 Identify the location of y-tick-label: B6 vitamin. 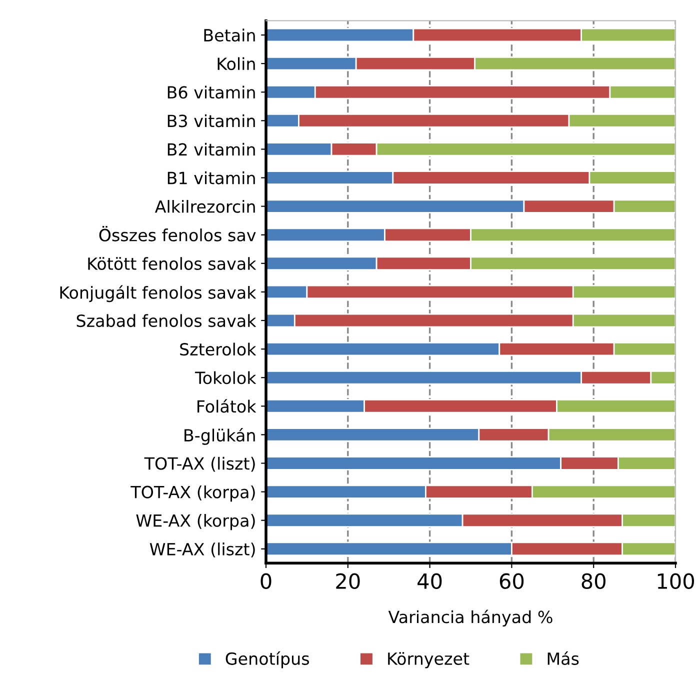
(211, 92).